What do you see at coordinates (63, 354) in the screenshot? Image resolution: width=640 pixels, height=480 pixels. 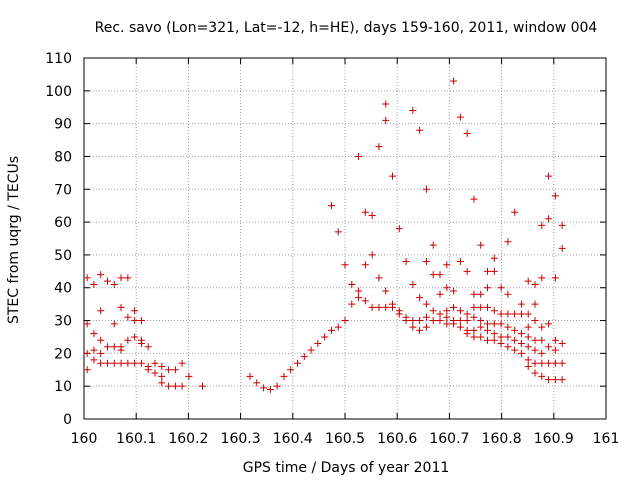 I see `y-tick-label: 20` at bounding box center [63, 354].